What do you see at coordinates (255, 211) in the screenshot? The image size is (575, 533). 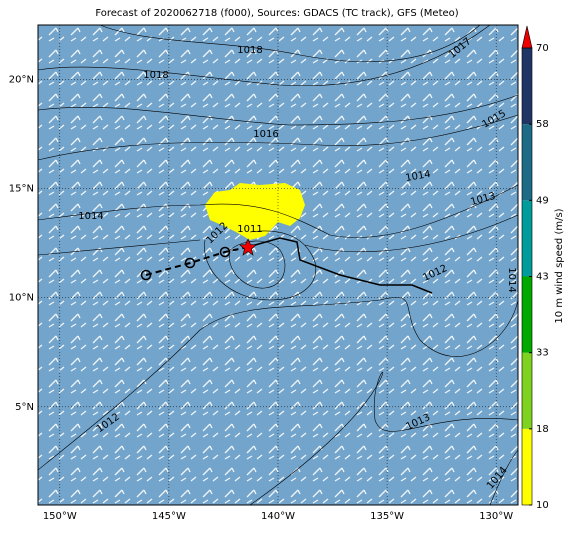 I see `wind-swath` at bounding box center [255, 211].